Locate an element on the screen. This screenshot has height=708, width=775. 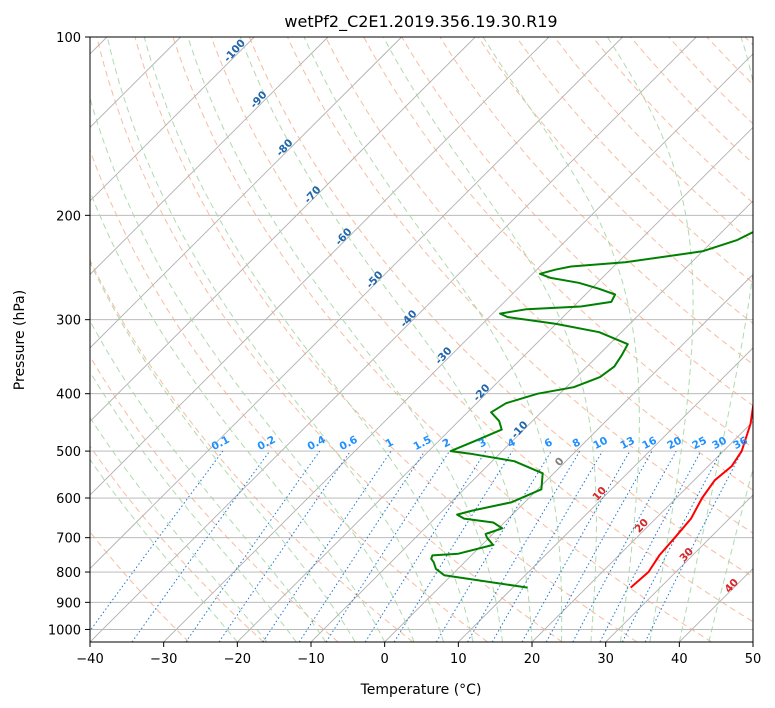
mixing-ratio-label: 25 is located at coordinates (699, 443).